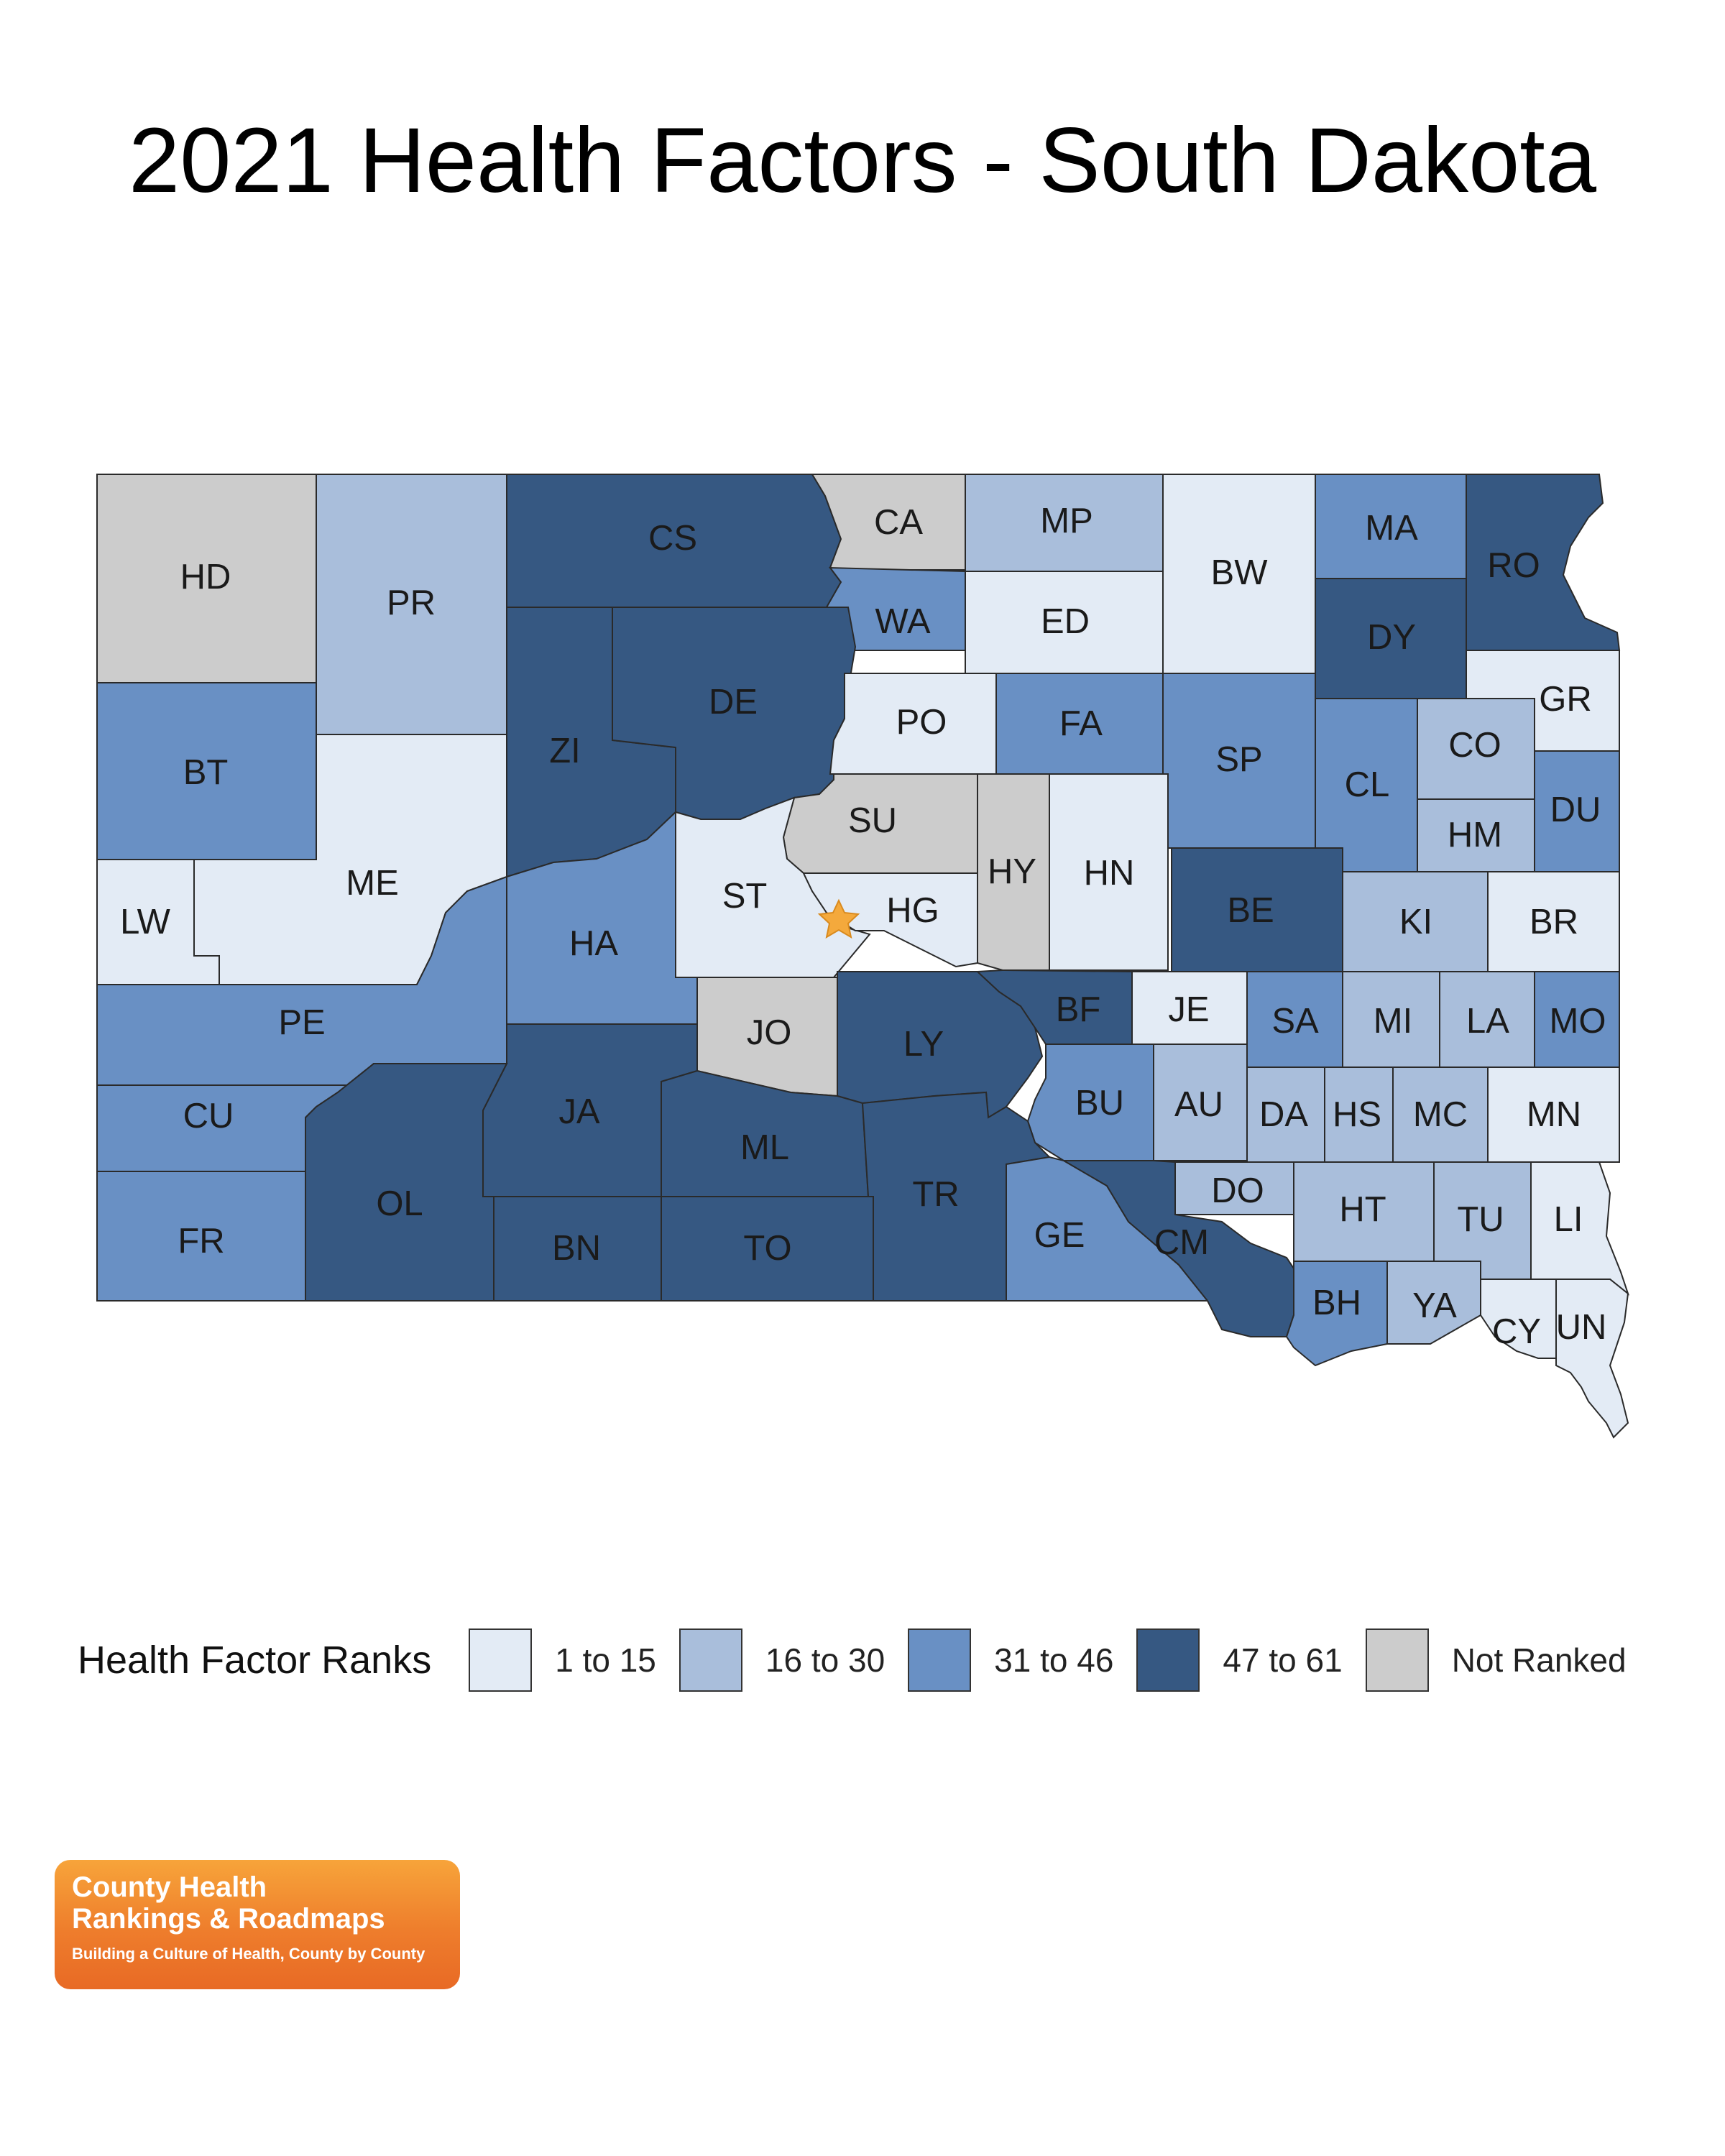 Image resolution: width=1725 pixels, height=2156 pixels. What do you see at coordinates (399, 1203) in the screenshot?
I see `county-label-ol: OL` at bounding box center [399, 1203].